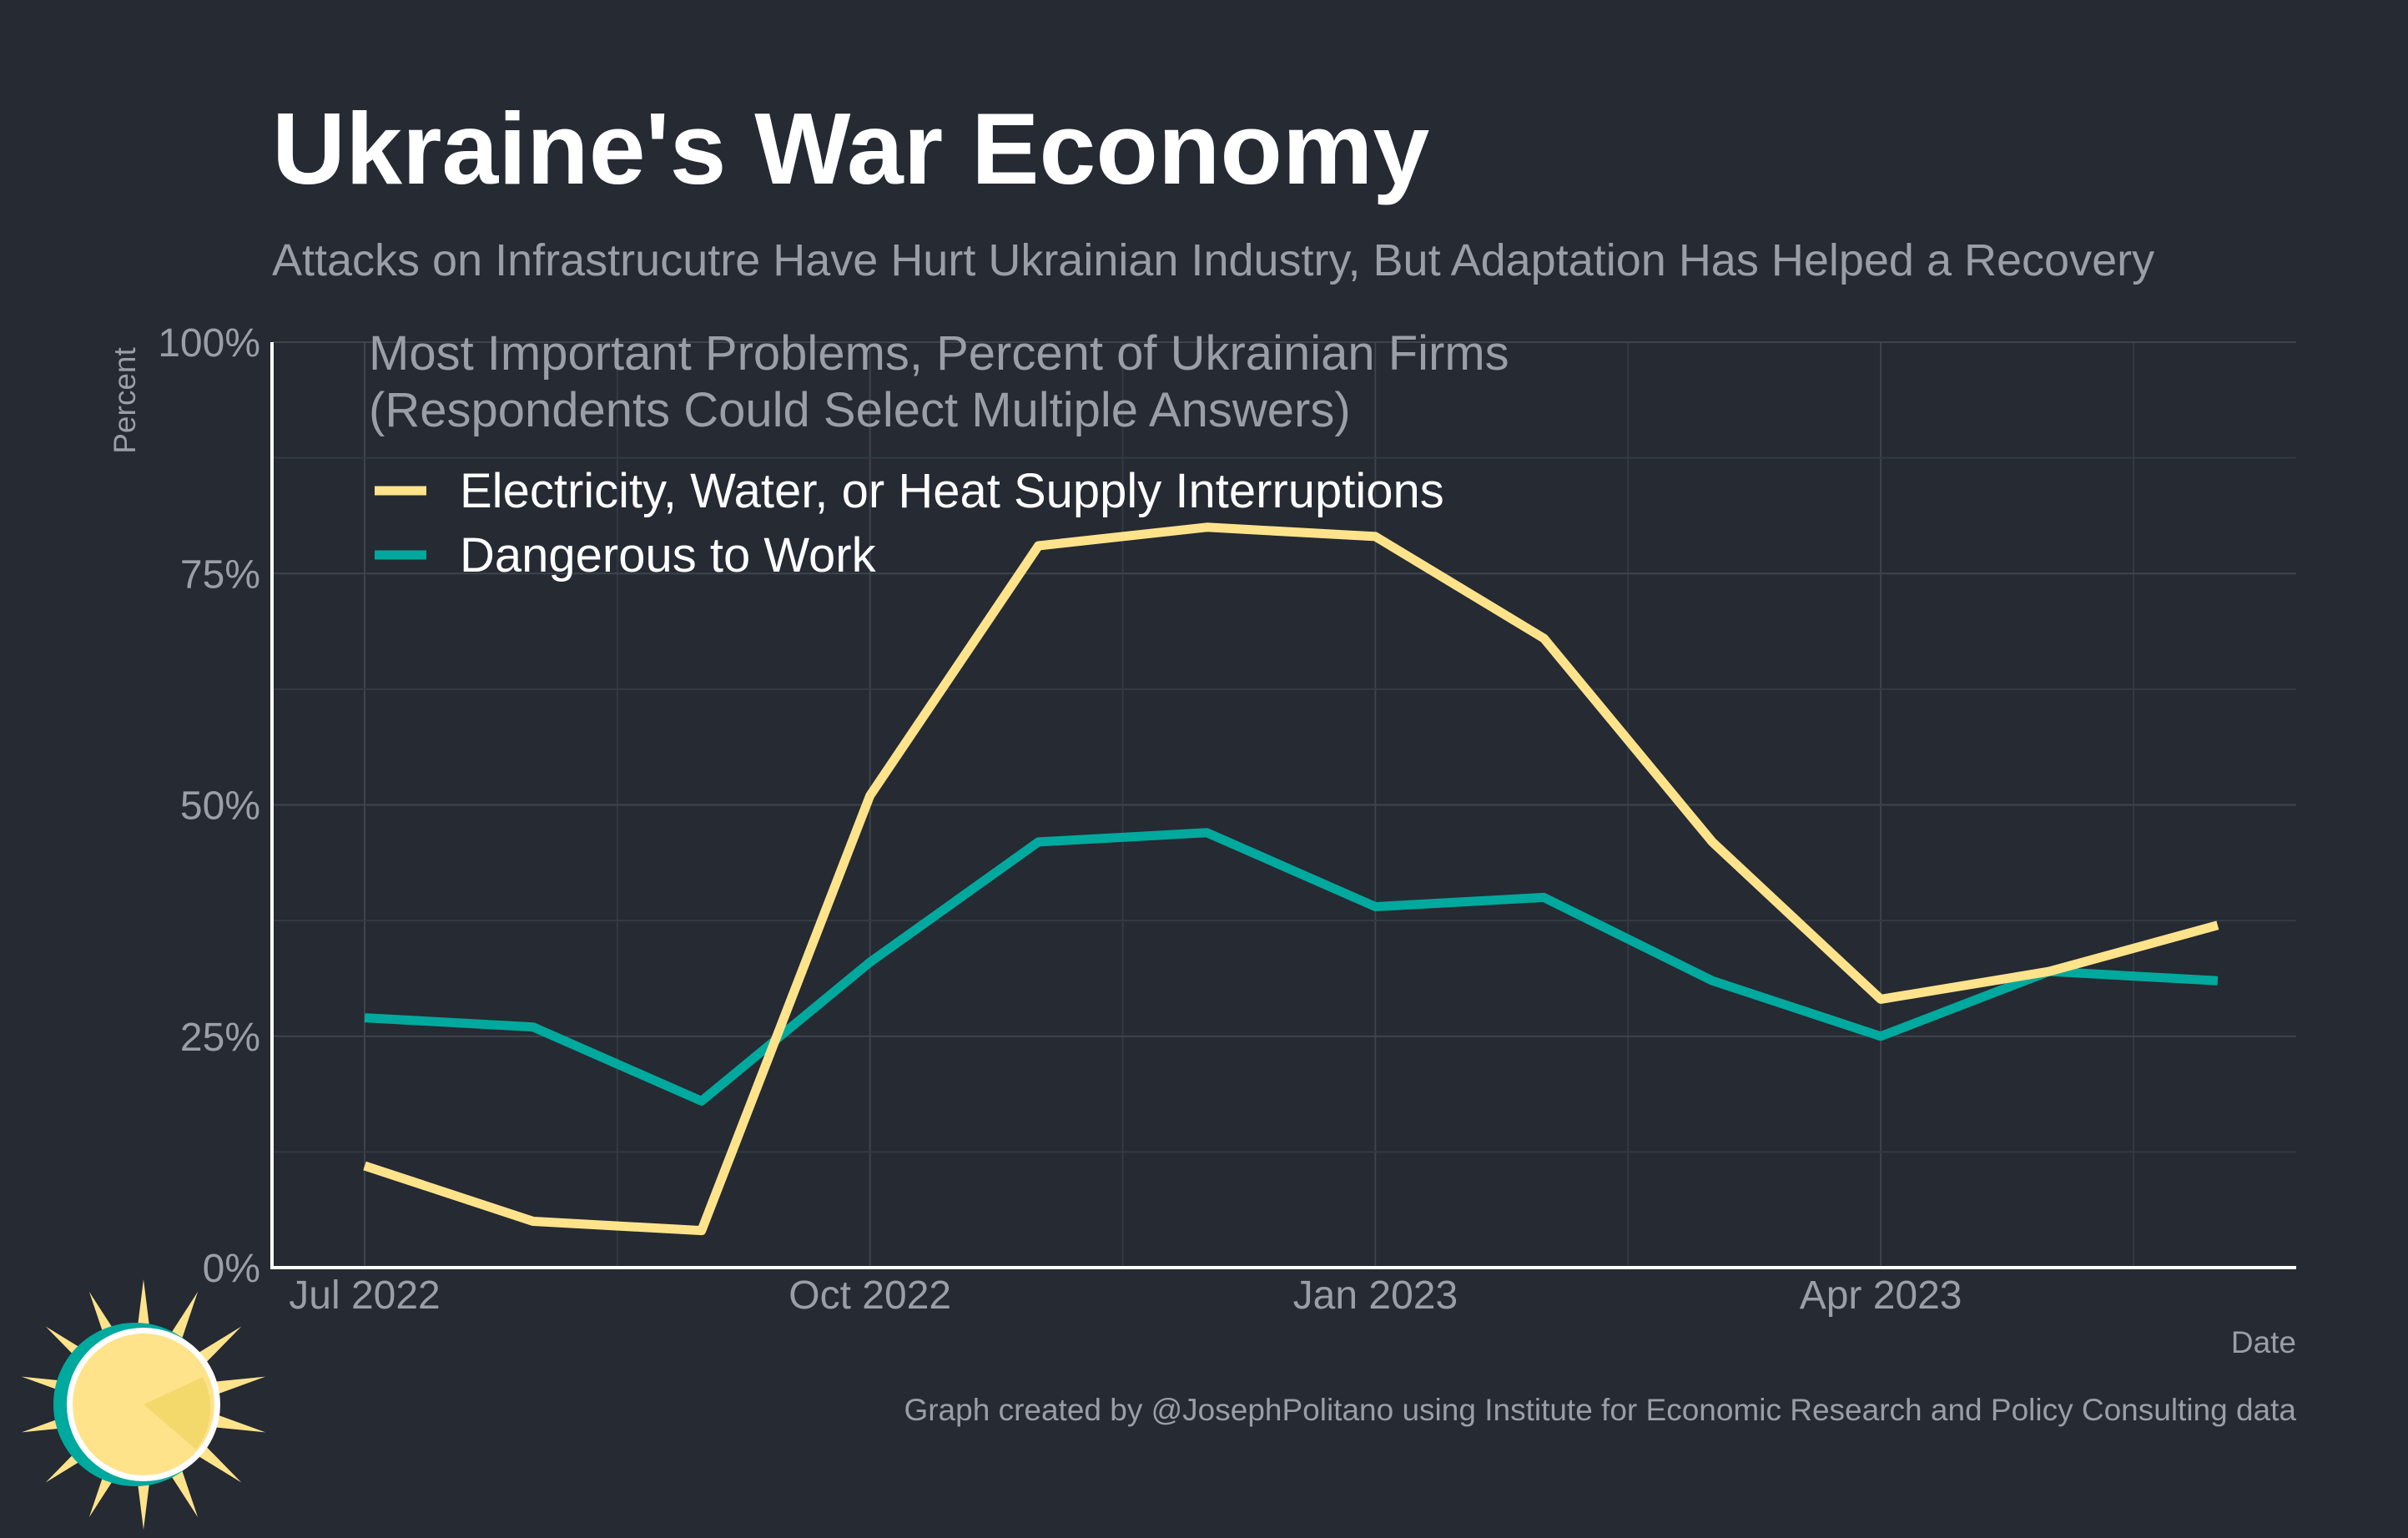 The image size is (2408, 1538). I want to click on x-tick-label: Apr 2023, so click(1881, 1295).